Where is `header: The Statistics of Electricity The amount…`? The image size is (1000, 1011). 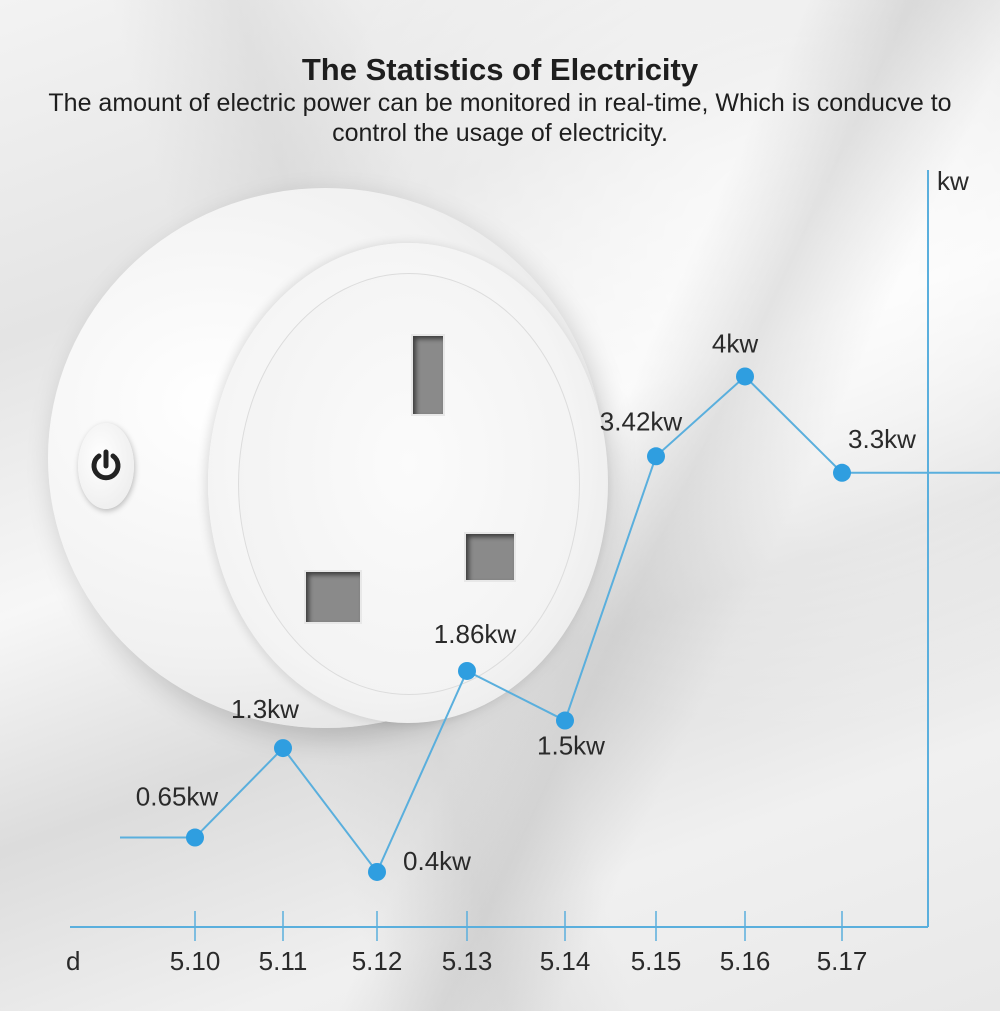
header: The Statistics of Electricity The amount… is located at coordinates (500, 100).